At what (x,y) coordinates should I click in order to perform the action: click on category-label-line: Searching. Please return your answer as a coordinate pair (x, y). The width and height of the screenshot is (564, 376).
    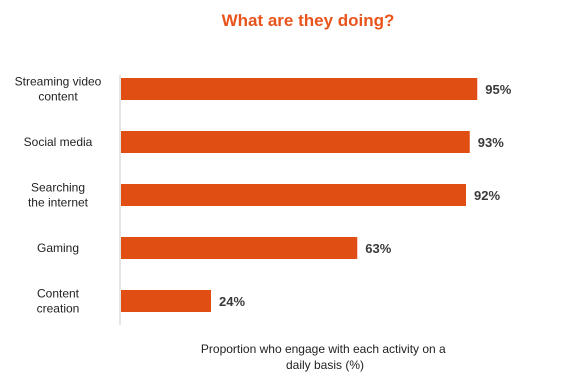
    Looking at the image, I should click on (58, 188).